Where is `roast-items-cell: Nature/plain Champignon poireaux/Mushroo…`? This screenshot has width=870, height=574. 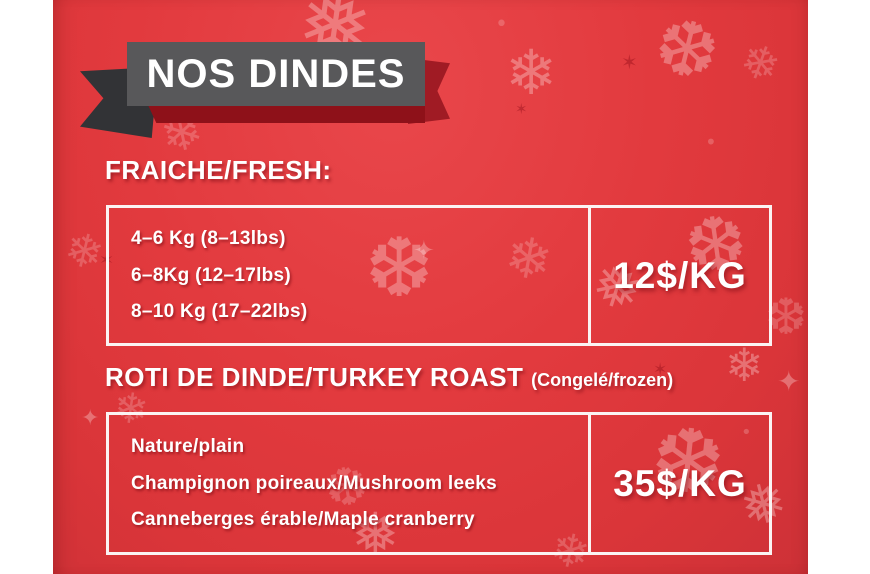 roast-items-cell: Nature/plain Champignon poireaux/Mushroo… is located at coordinates (350, 483).